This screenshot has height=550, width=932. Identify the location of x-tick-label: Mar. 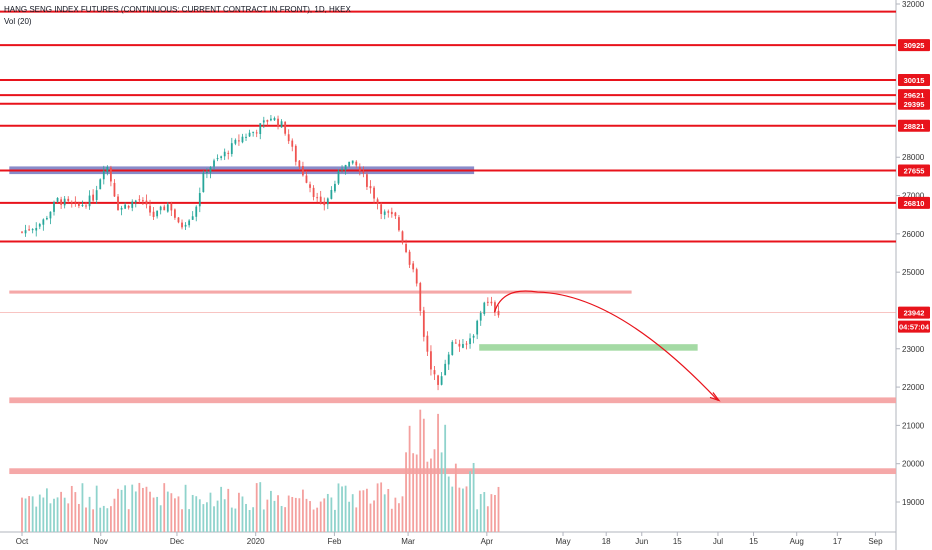
(408, 541).